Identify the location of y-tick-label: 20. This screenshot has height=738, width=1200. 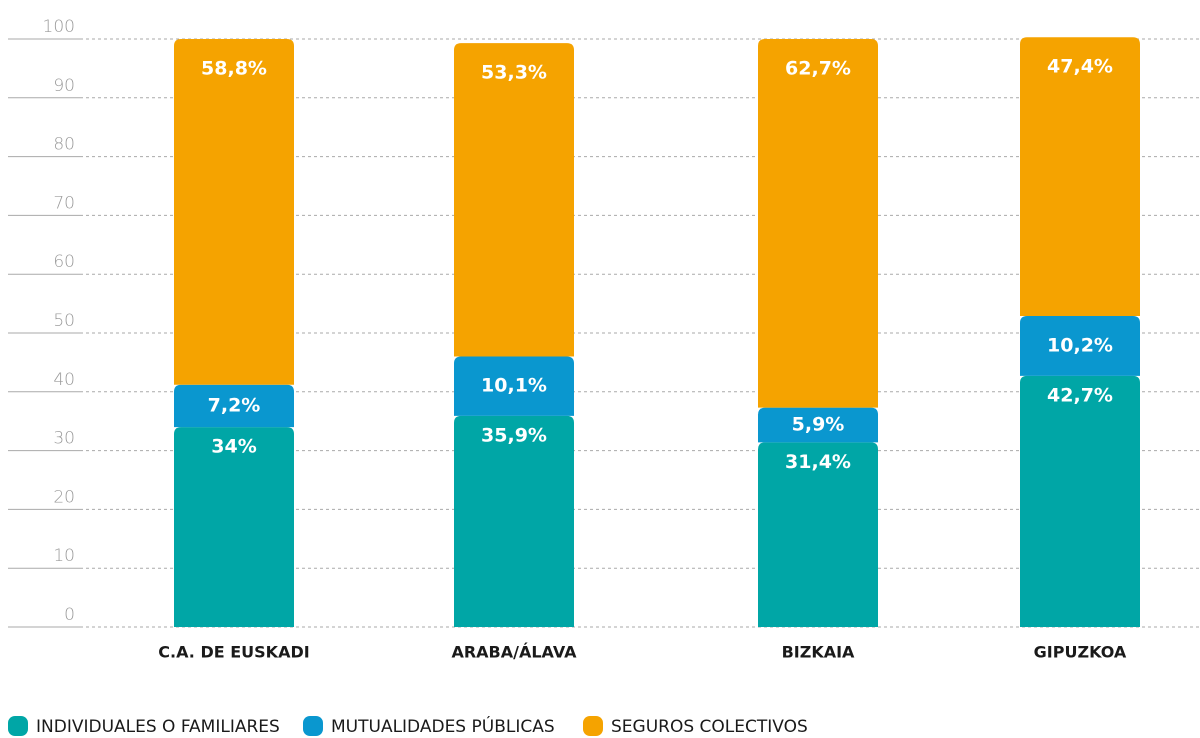
(64, 497).